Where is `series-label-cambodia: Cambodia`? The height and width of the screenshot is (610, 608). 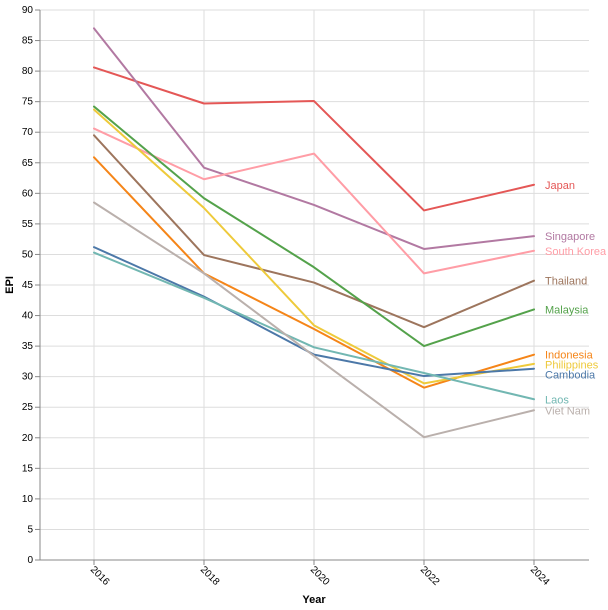
series-label-cambodia: Cambodia is located at coordinates (570, 376).